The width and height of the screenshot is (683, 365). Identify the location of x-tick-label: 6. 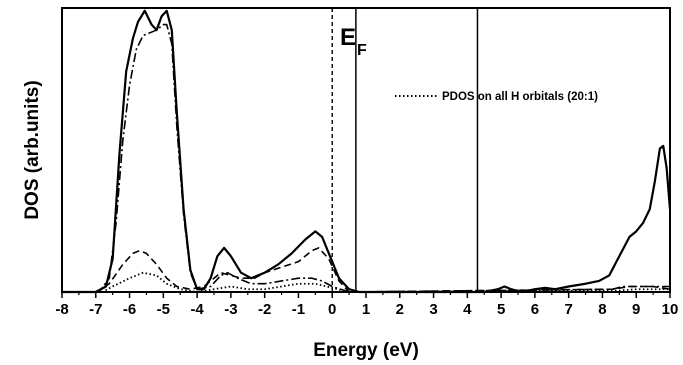
(535, 309).